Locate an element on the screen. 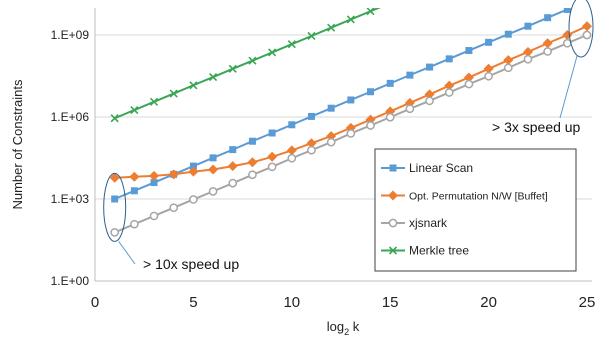 This screenshot has height=346, width=606. annotation-text-right: > 3x speed up is located at coordinates (536, 127).